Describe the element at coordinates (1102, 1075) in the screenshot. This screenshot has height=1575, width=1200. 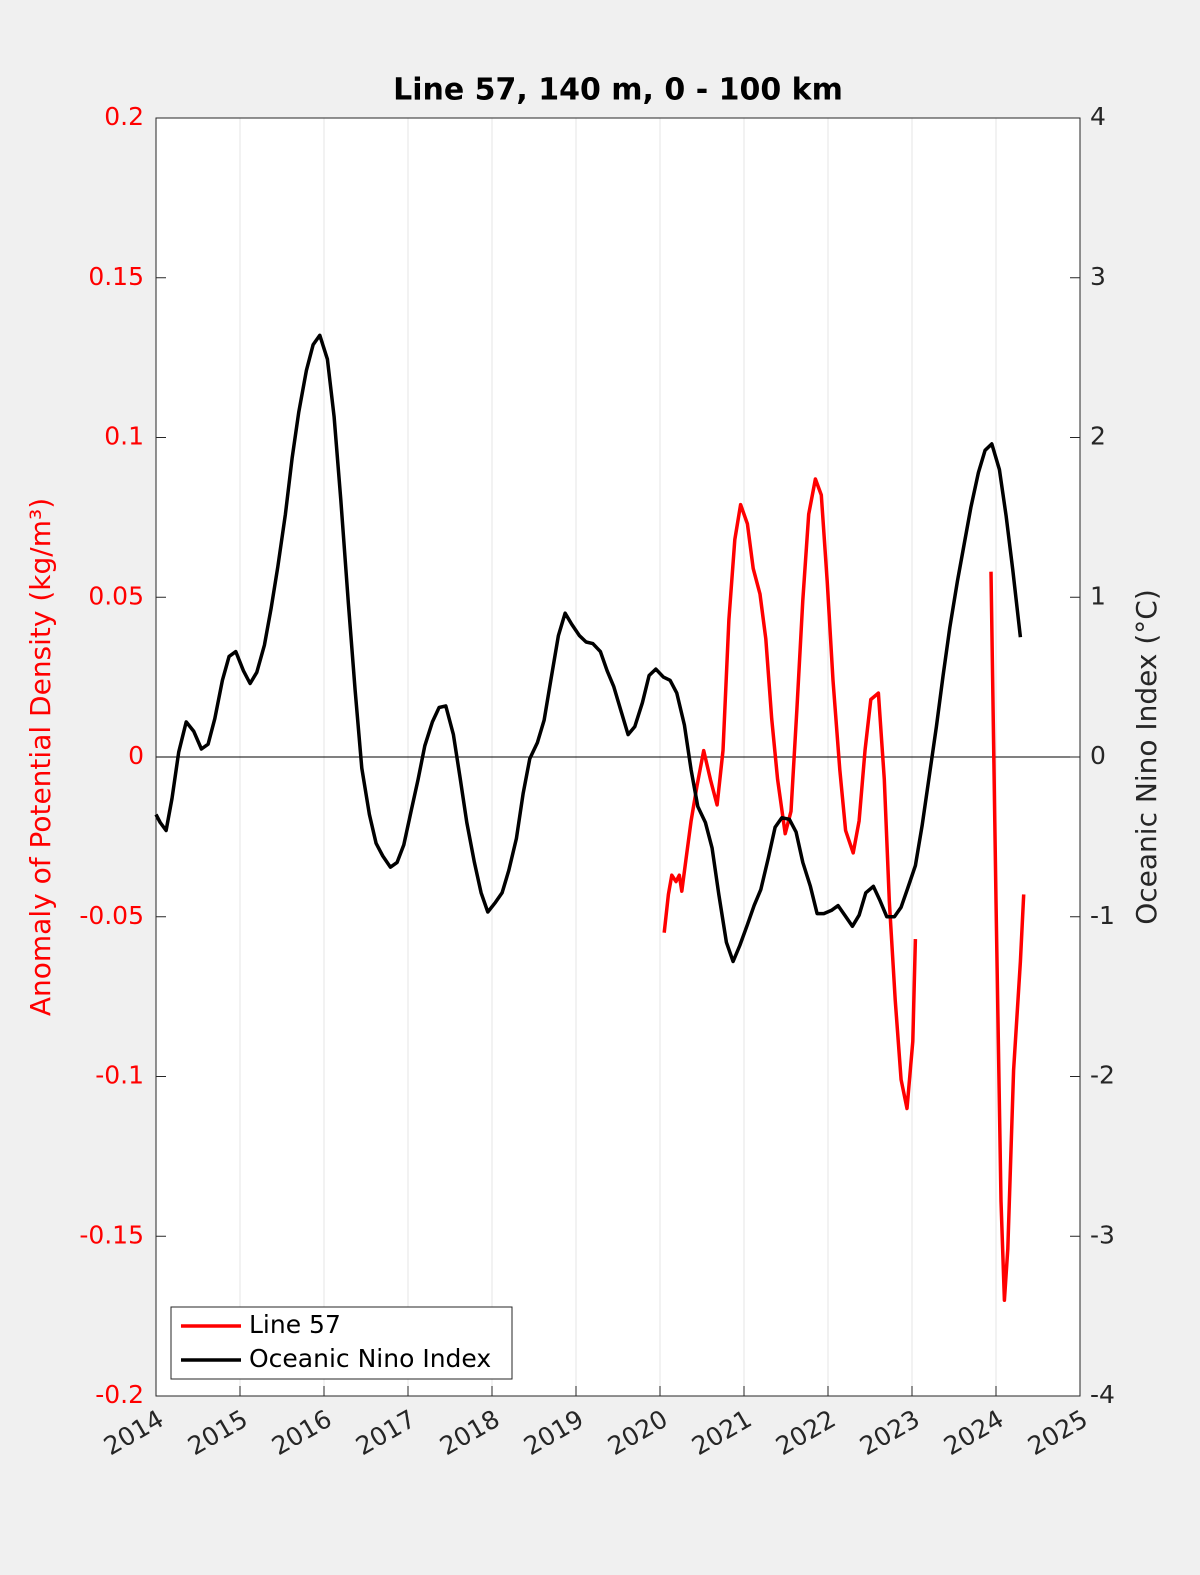
I see `y2-tick-label: -2` at that location.